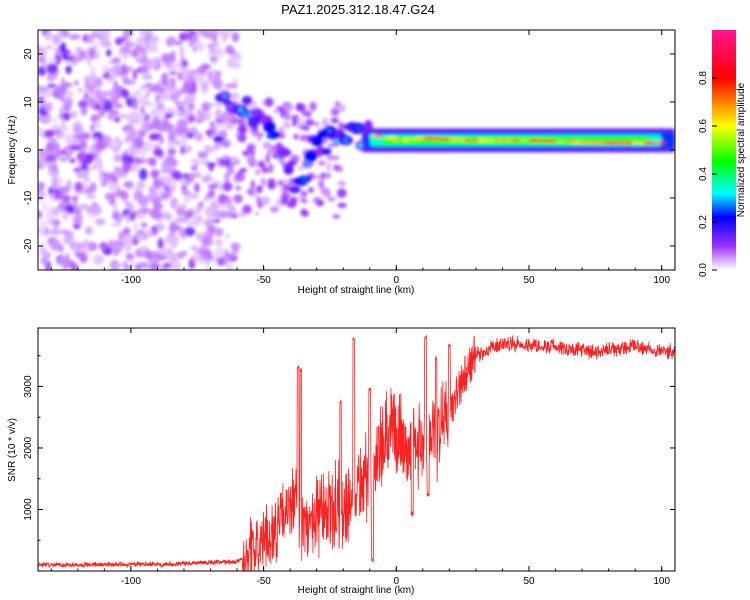 Image resolution: width=750 pixels, height=600 pixels. Describe the element at coordinates (225, 95) in the screenshot. I see `ridge-core` at that location.